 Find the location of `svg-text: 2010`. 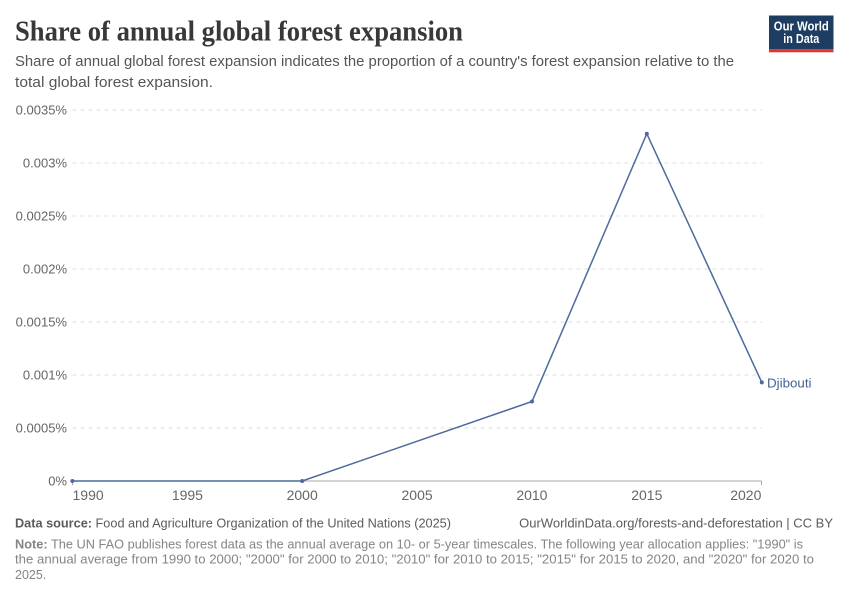

svg-text: 2010 is located at coordinates (531, 495).